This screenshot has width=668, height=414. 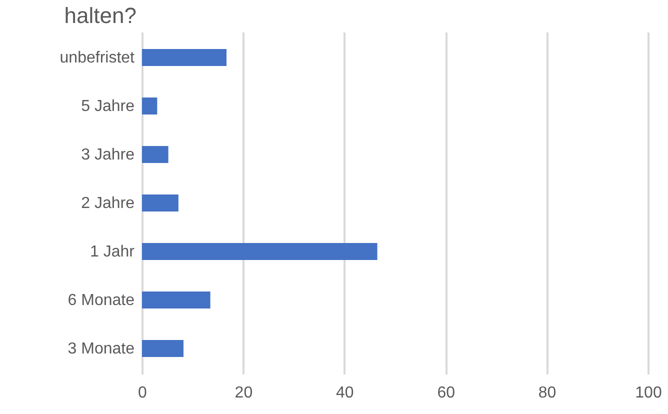 I want to click on y-tick-label: 3 Monate, so click(x=101, y=349).